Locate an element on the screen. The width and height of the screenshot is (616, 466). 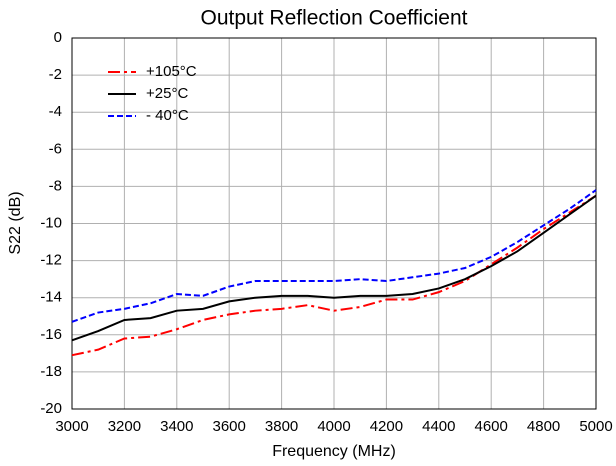
chart-title: Output Reflection Coefficient is located at coordinates (334, 18).